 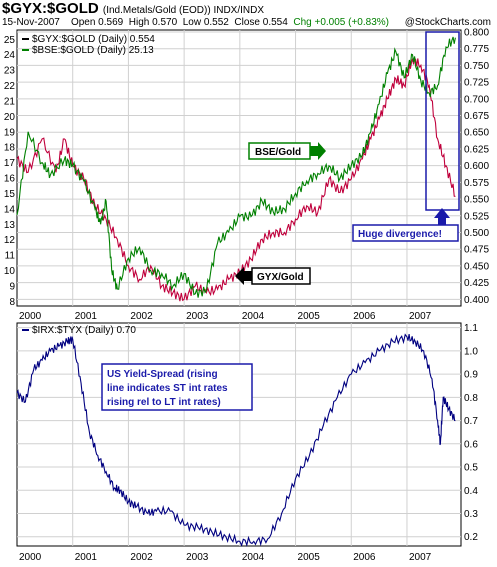 I want to click on right-tick-label: 0.550, so click(x=476, y=200).